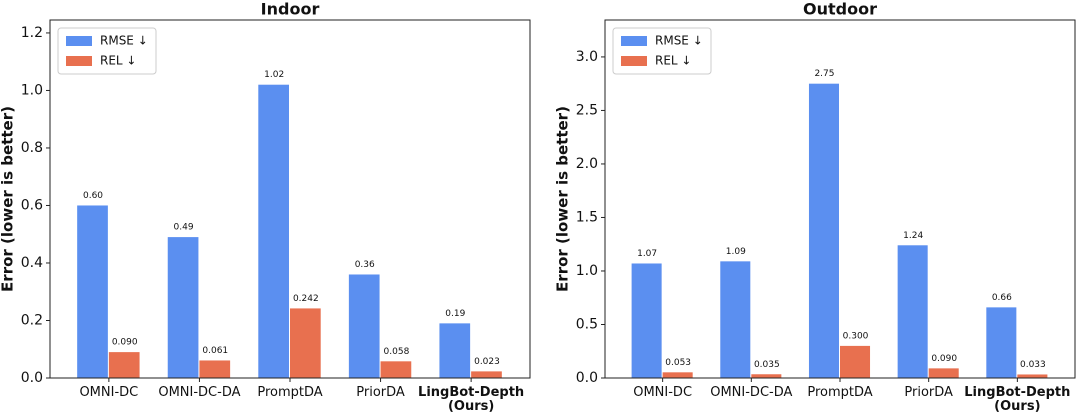 The height and width of the screenshot is (417, 1080). I want to click on chart-title: Indoor, so click(290, 9).